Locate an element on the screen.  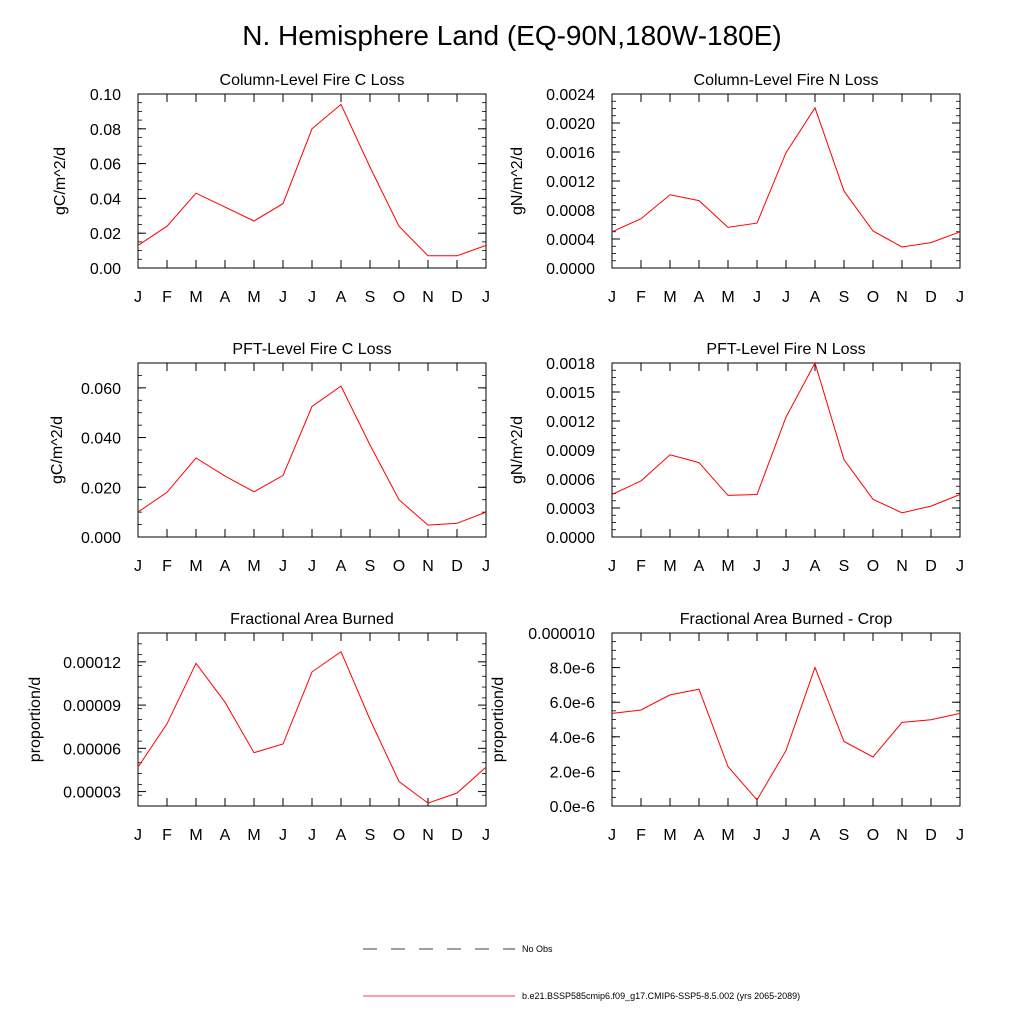
panel-title: PFT-Level Fire C Loss is located at coordinates (311, 349).